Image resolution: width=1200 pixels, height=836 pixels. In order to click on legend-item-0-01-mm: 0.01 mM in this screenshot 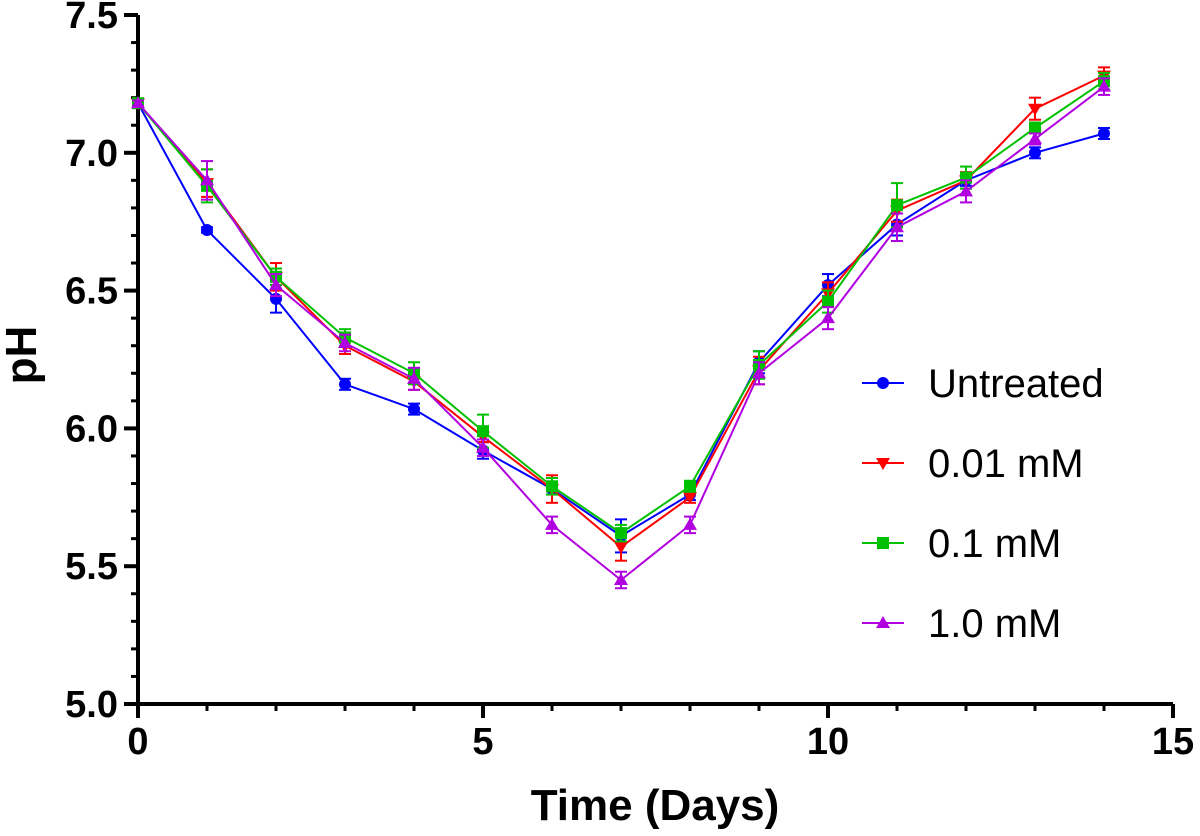, I will do `click(973, 464)`.